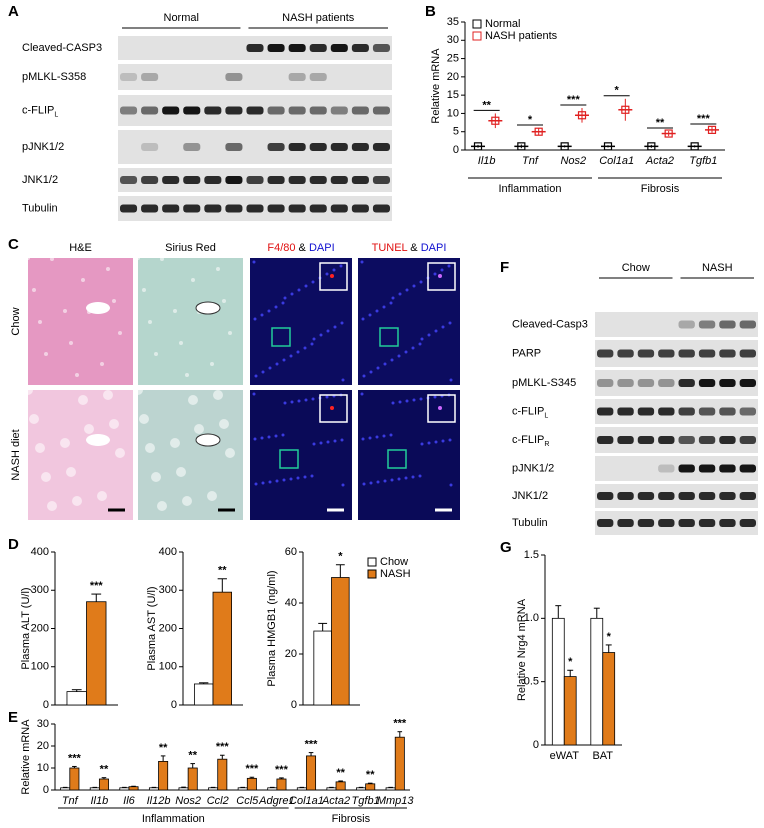  Describe the element at coordinates (531, 618) in the screenshot. I see `y-tick-label: 1.0` at that location.